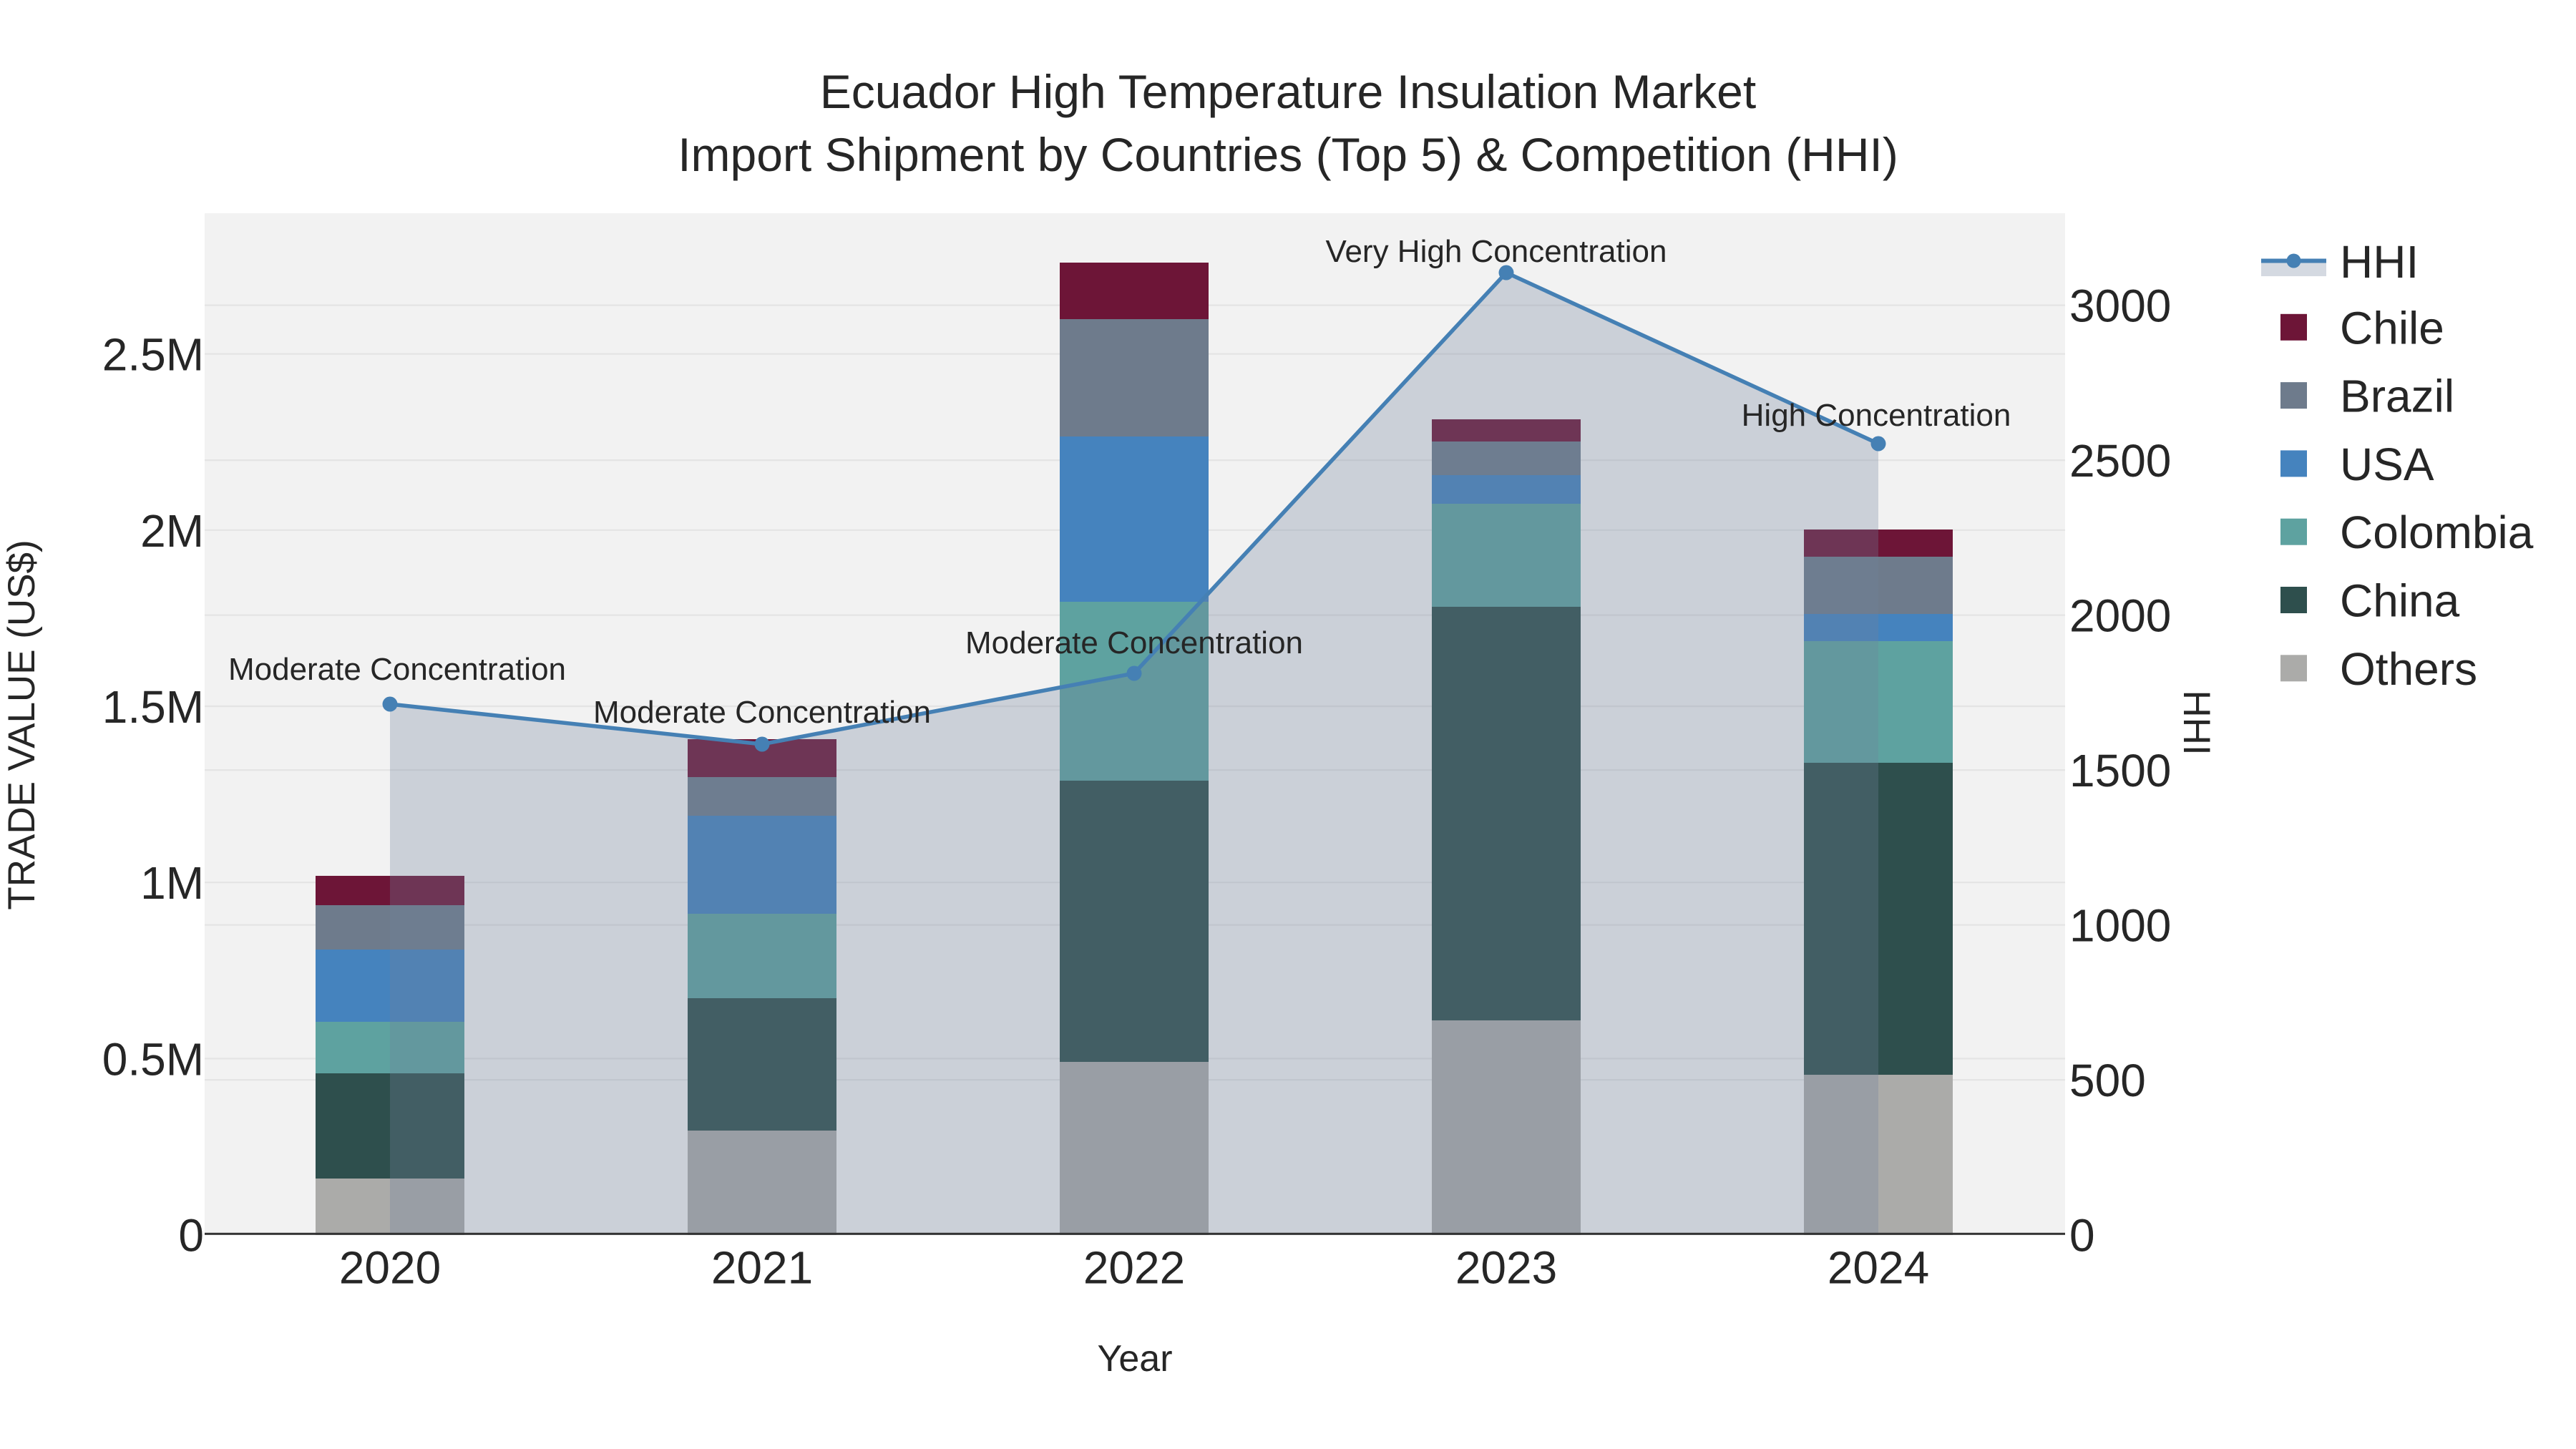 The image size is (2576, 1449). What do you see at coordinates (2400, 601) in the screenshot?
I see `svg-text: China` at bounding box center [2400, 601].